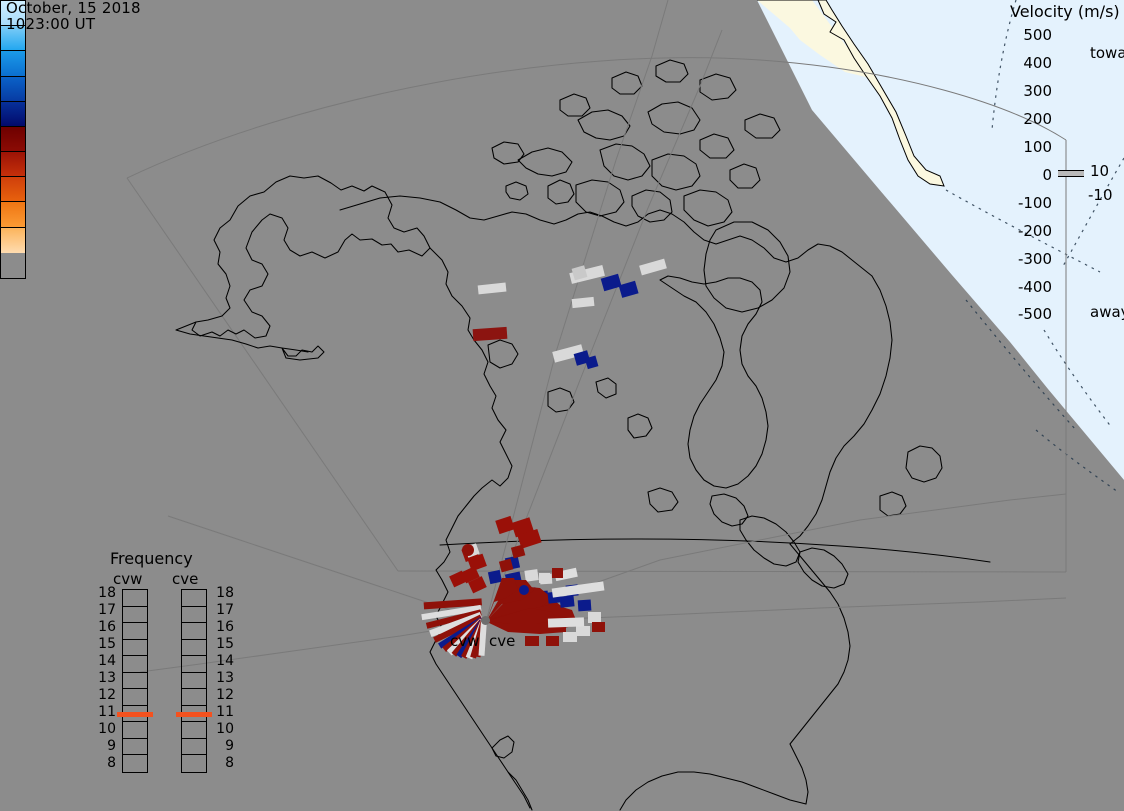  Describe the element at coordinates (1037, 119) in the screenshot. I see `colorbar-tick-200: 200` at that location.